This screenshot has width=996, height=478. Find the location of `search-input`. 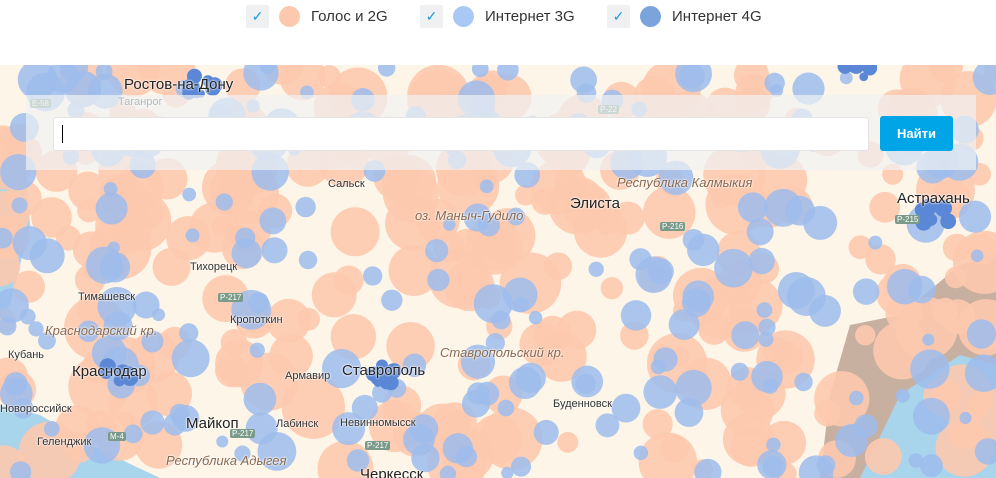

search-input is located at coordinates (461, 134).